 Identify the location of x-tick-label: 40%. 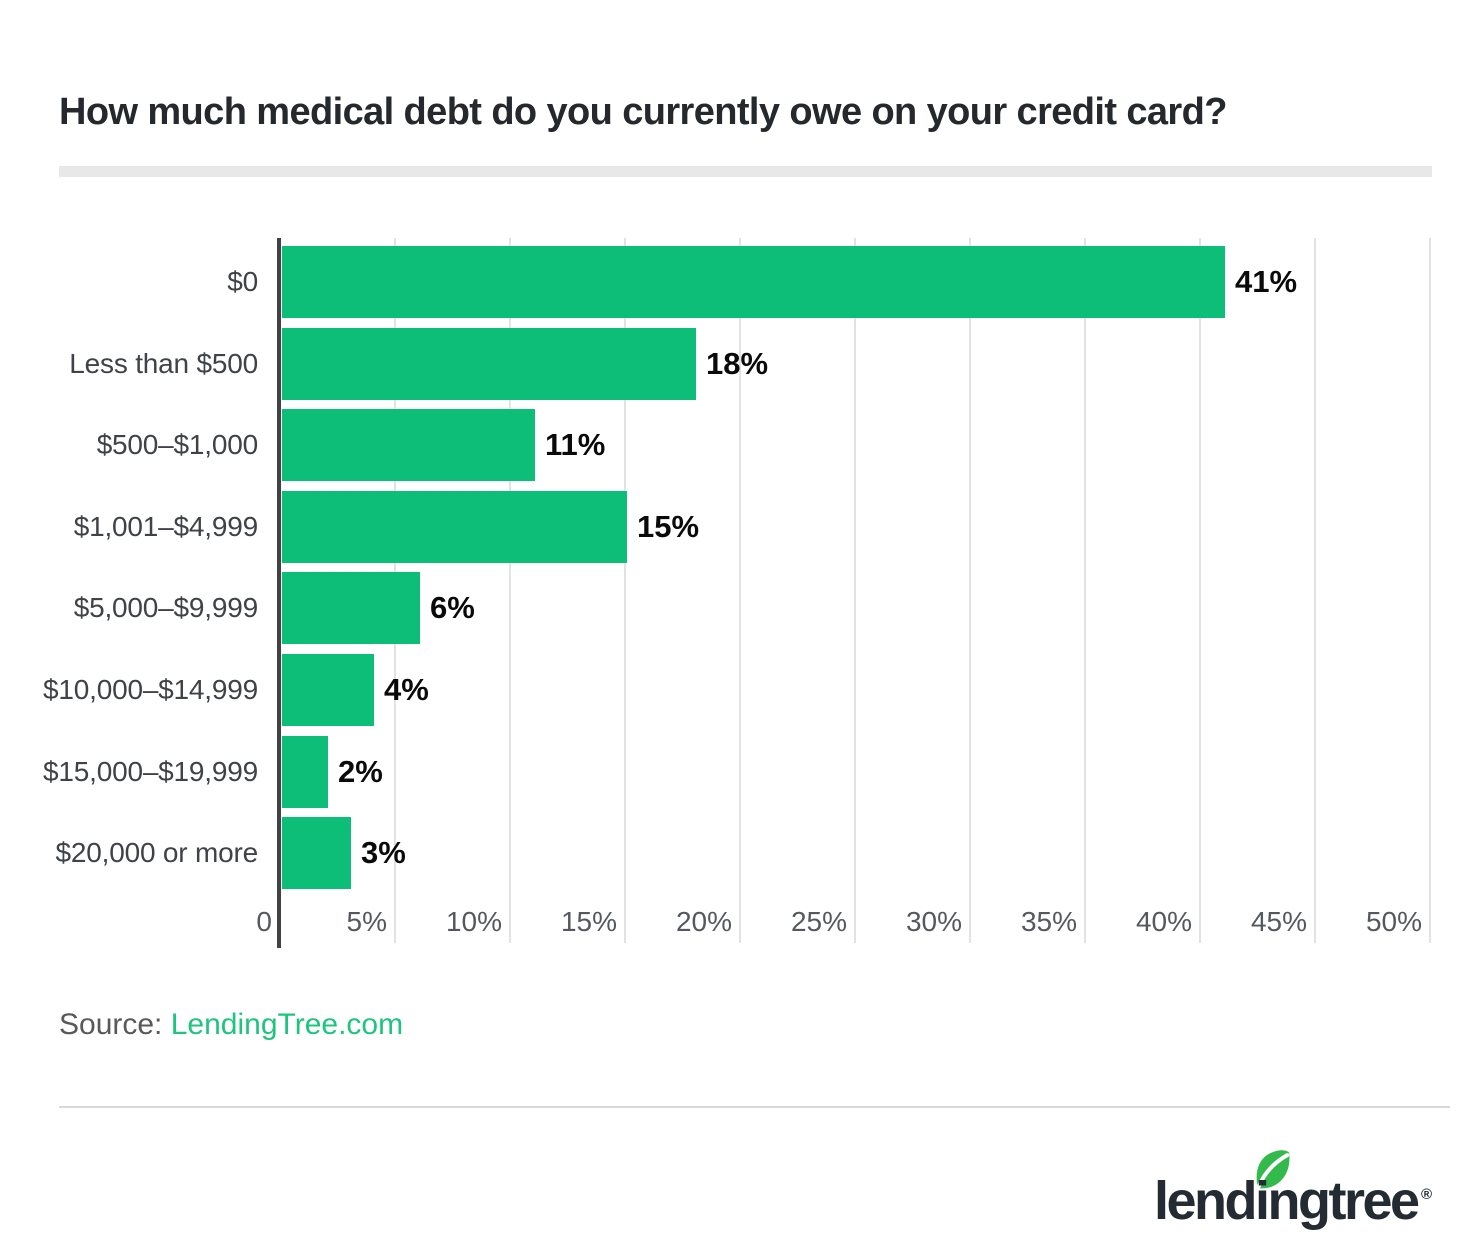
(1163, 921).